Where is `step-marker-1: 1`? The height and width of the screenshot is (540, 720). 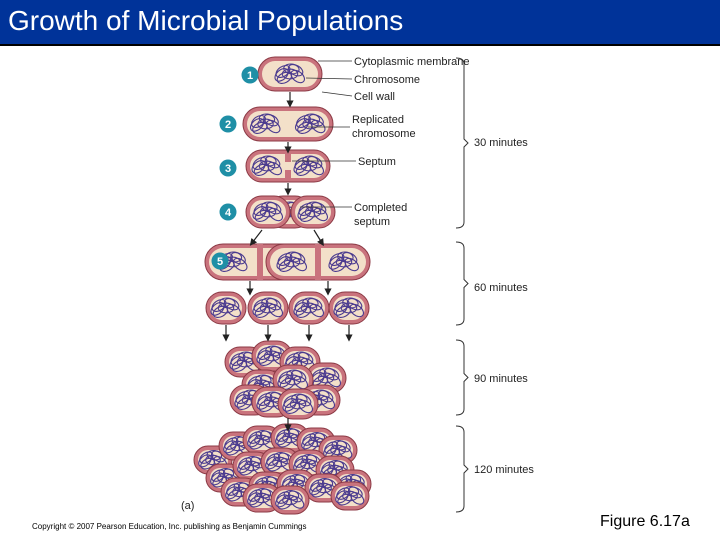
step-marker-1: 1 is located at coordinates (250, 75).